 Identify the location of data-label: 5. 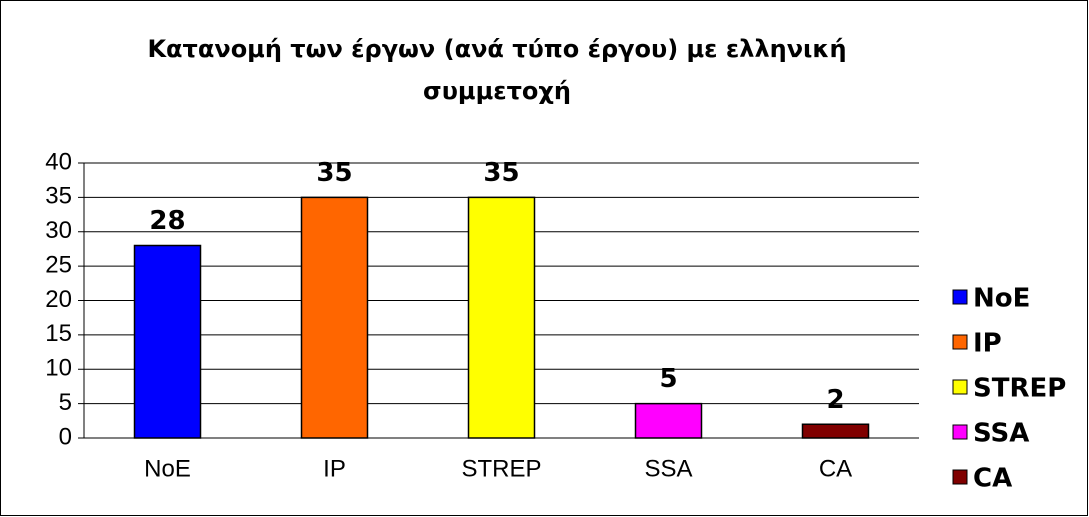
(668, 379).